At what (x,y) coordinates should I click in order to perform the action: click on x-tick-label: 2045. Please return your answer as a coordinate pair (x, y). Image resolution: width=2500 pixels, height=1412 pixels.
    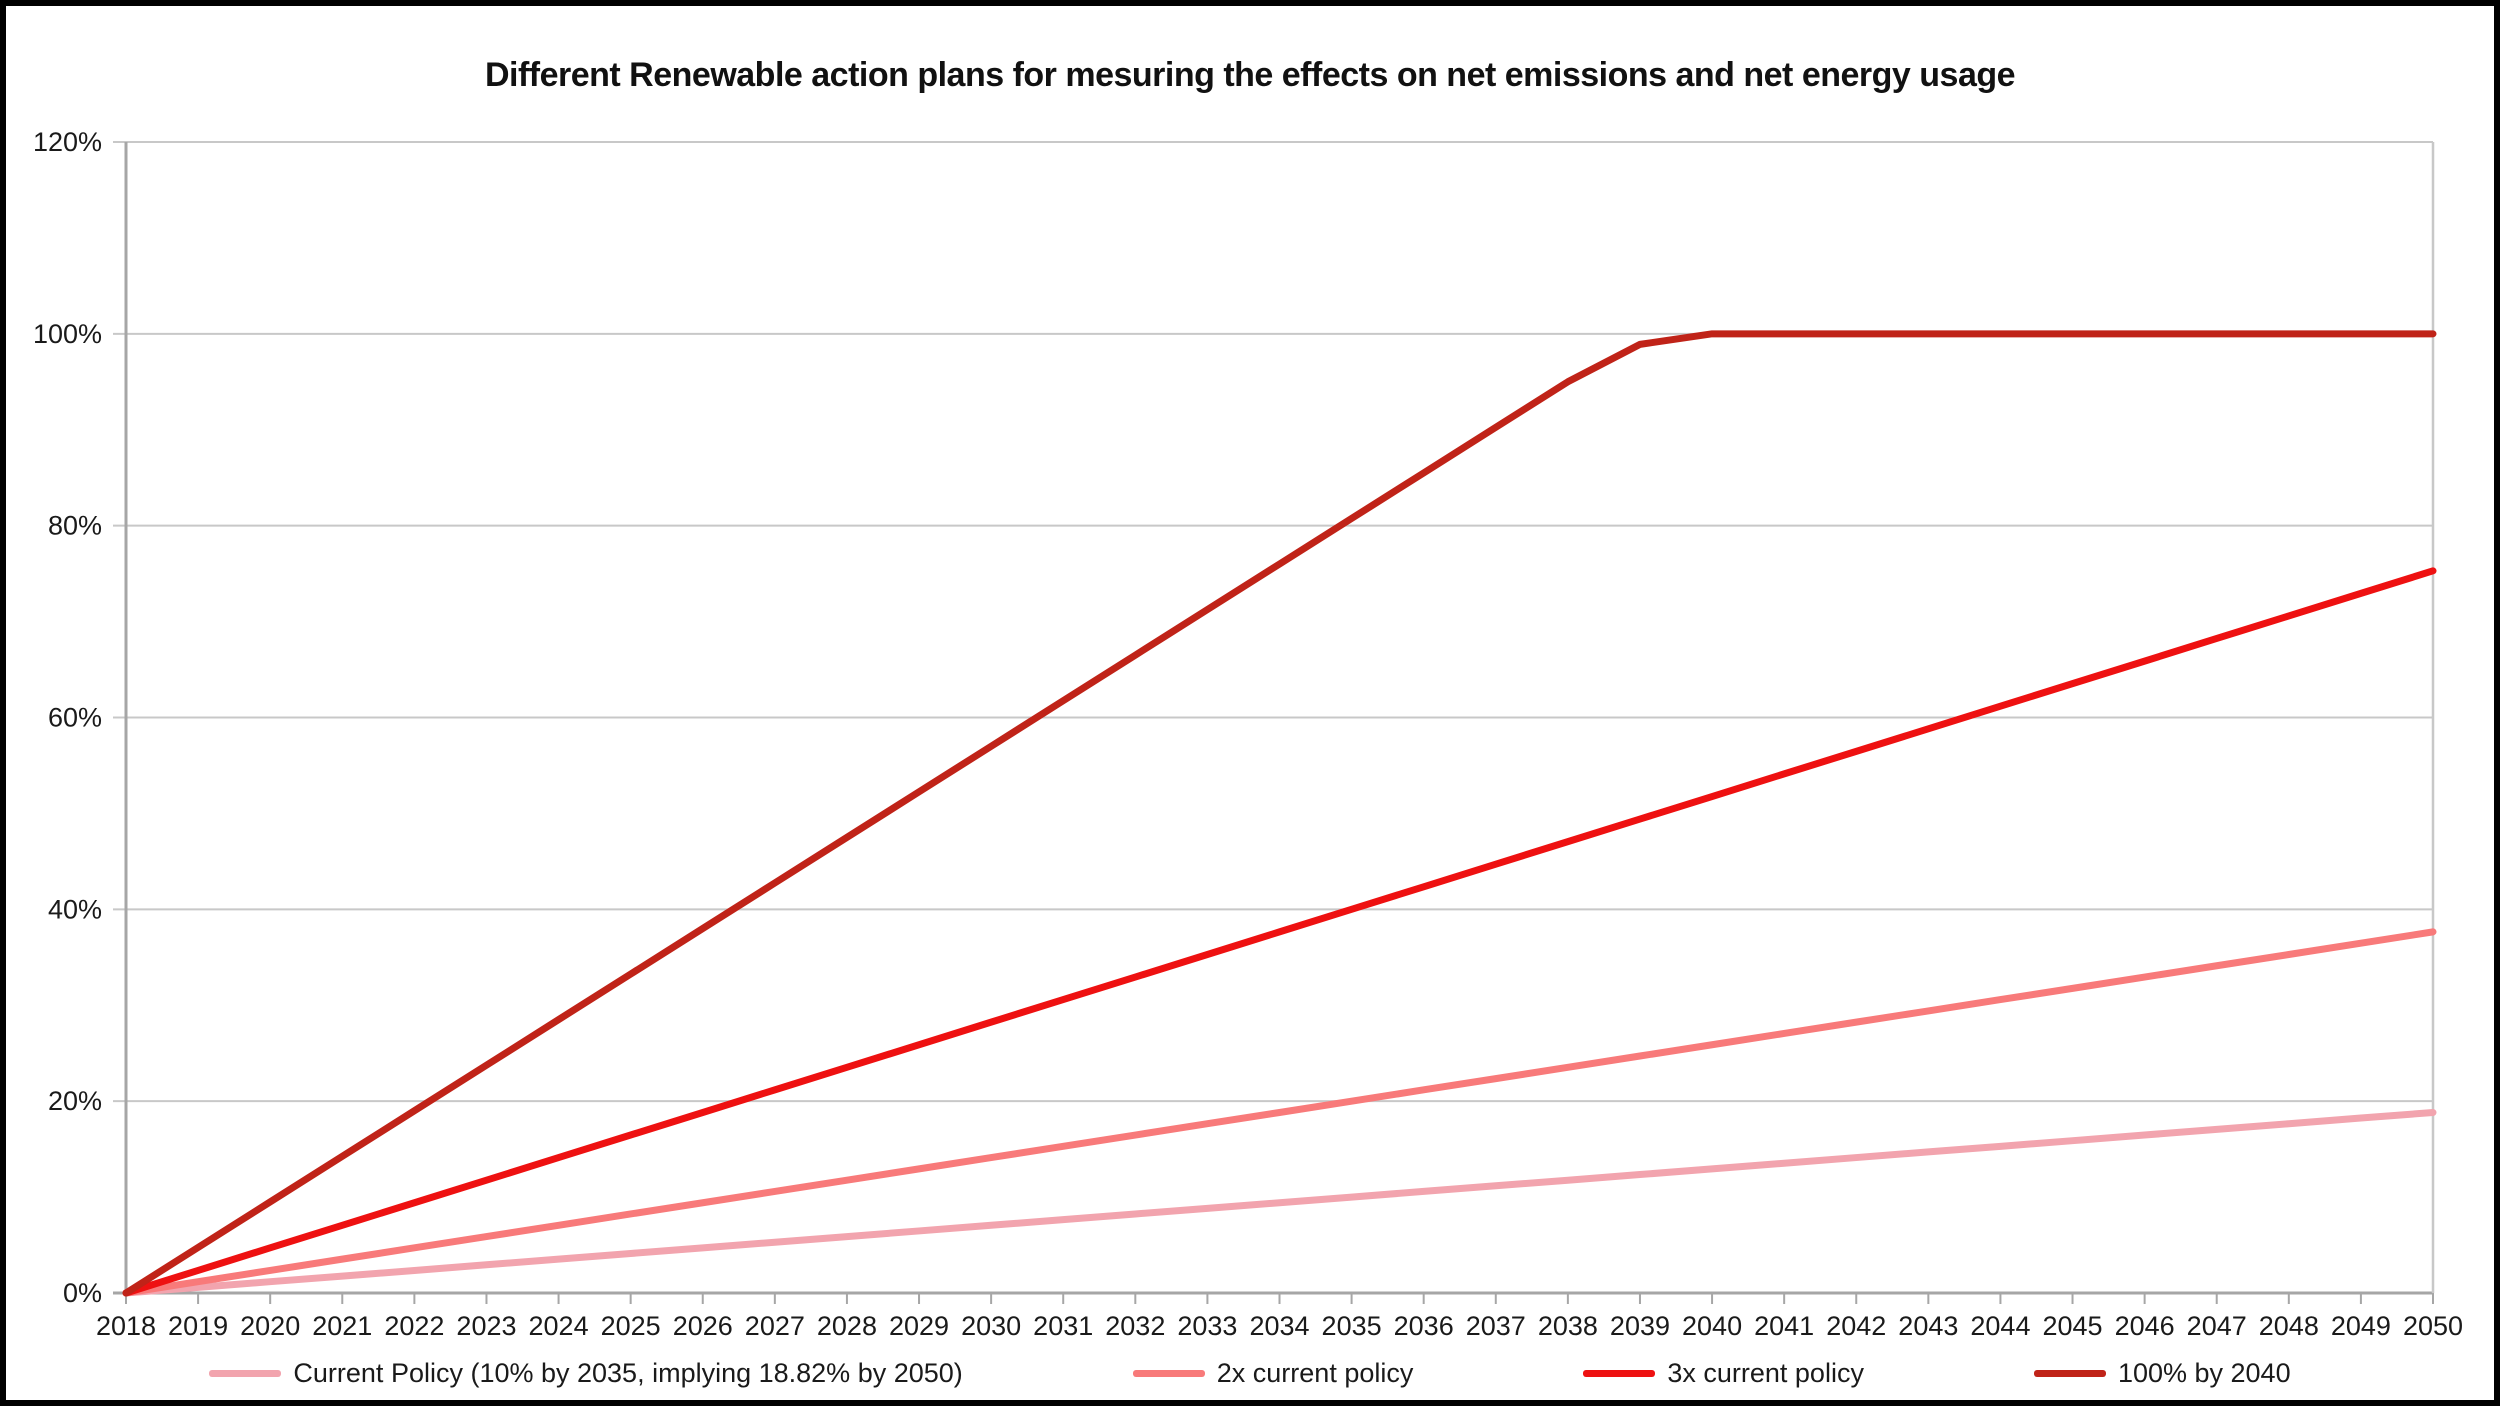
    Looking at the image, I should click on (2072, 1326).